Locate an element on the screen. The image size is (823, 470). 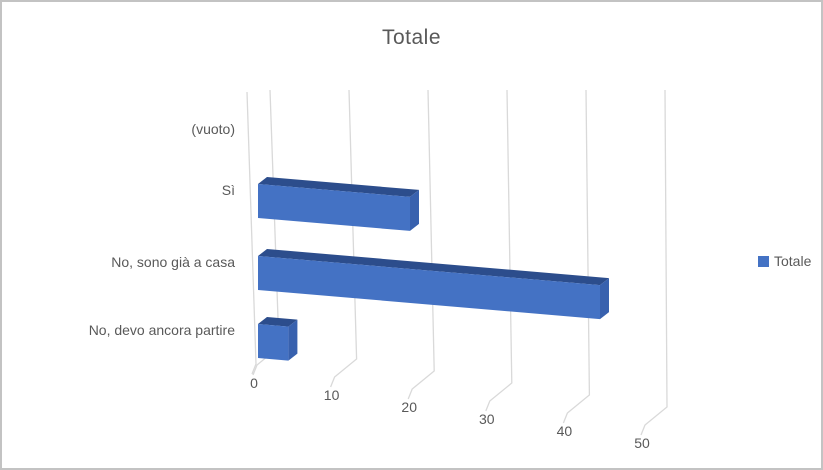
x-tick-label-10: 10 is located at coordinates (332, 395).